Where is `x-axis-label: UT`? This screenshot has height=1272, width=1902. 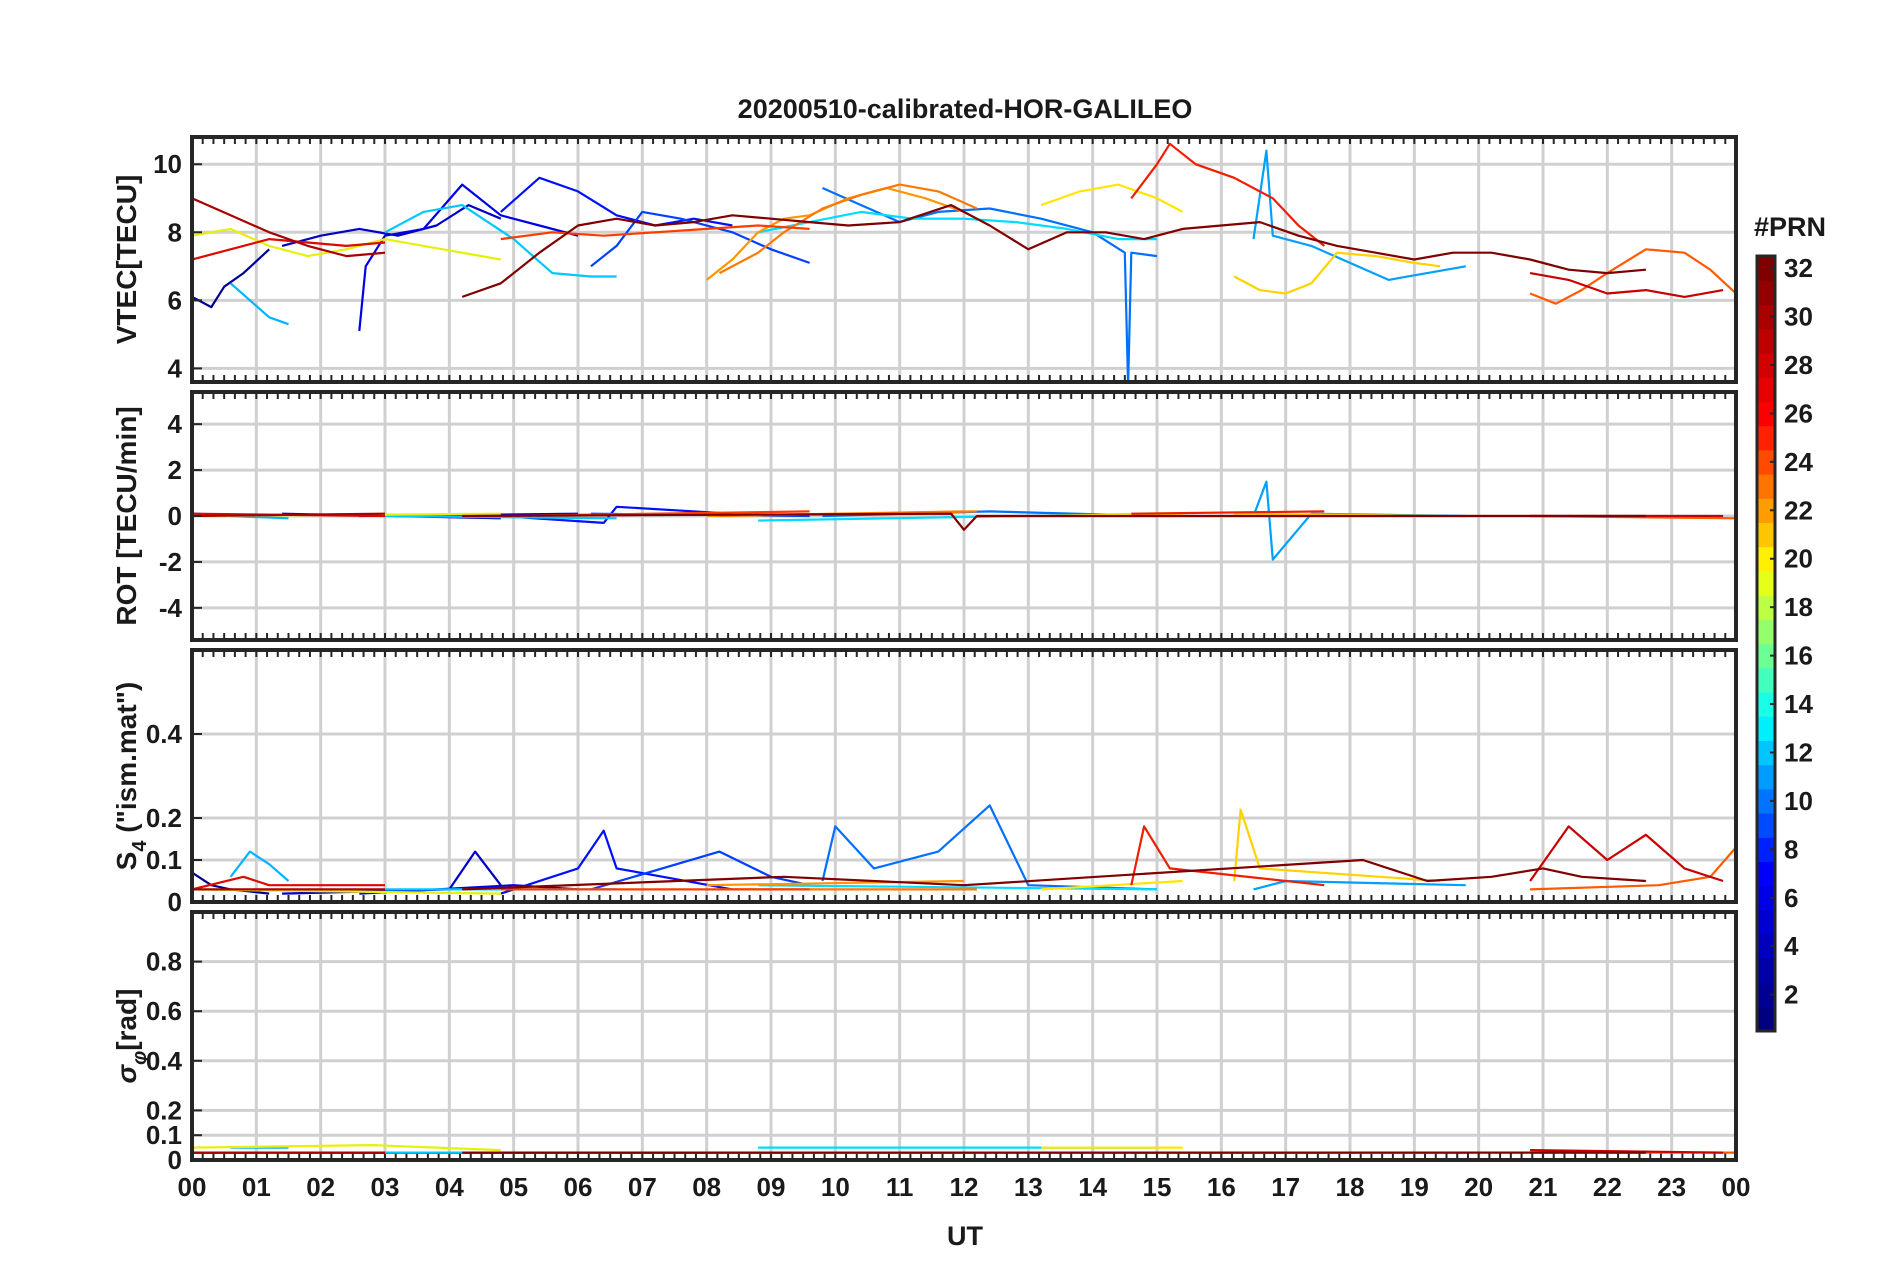
x-axis-label: UT is located at coordinates (965, 1236).